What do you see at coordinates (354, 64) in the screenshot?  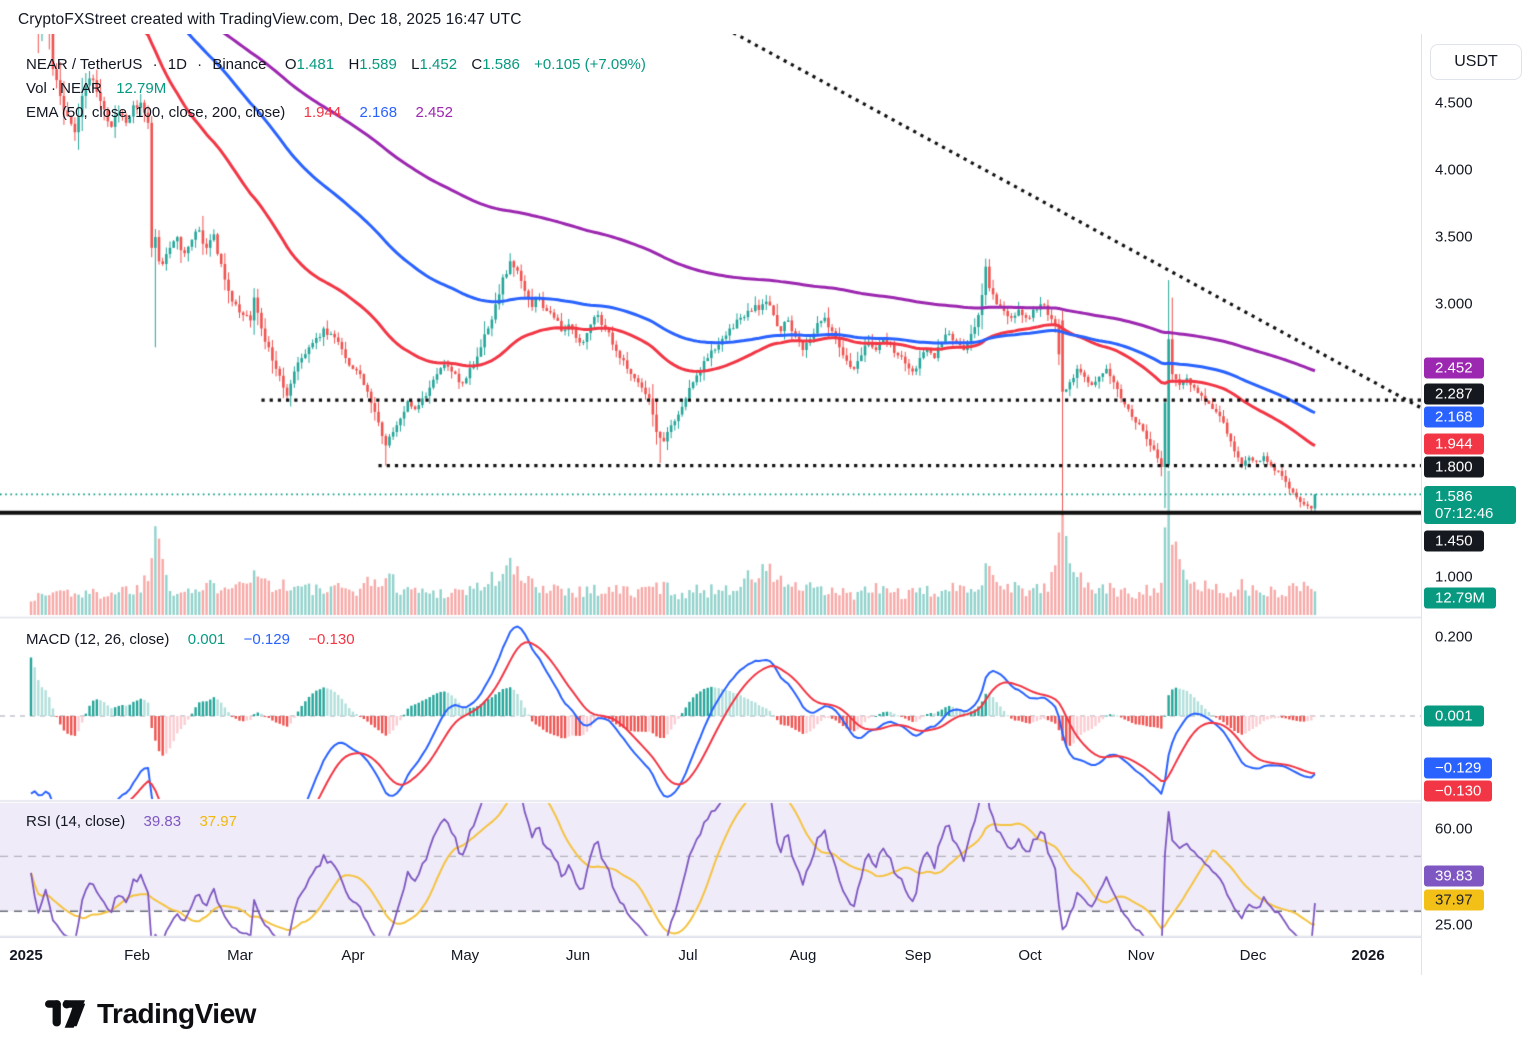 I see `high-label: H` at bounding box center [354, 64].